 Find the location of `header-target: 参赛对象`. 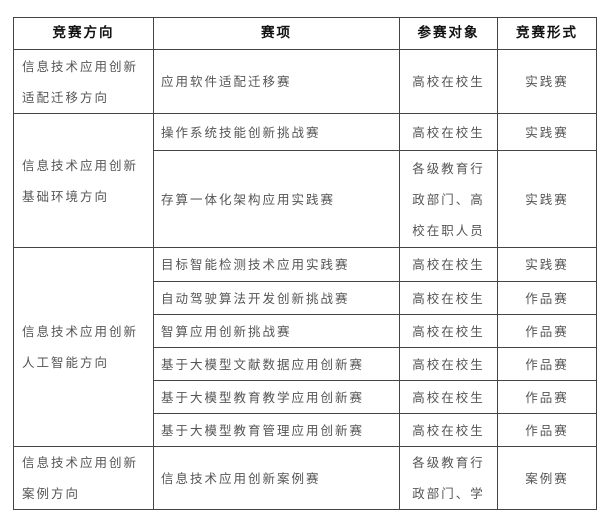

header-target: 参赛对象 is located at coordinates (448, 33).